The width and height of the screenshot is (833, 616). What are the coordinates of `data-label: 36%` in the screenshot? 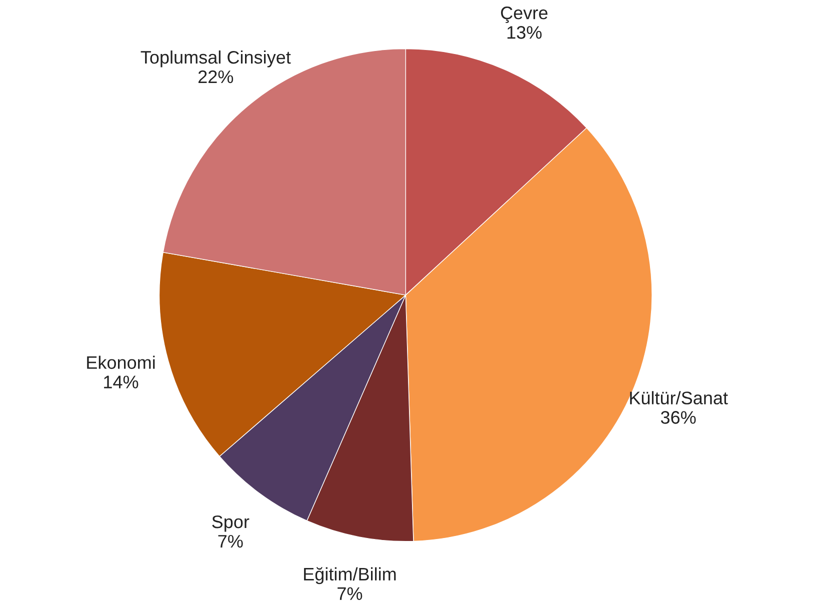 It's located at (678, 417).